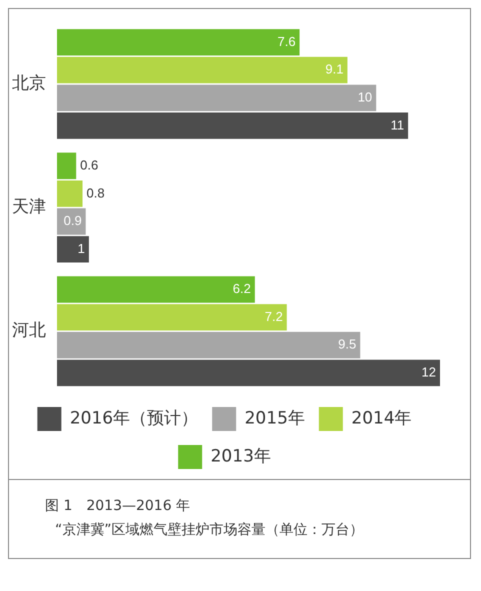  I want to click on y-tick-label: 北京, so click(29, 83).